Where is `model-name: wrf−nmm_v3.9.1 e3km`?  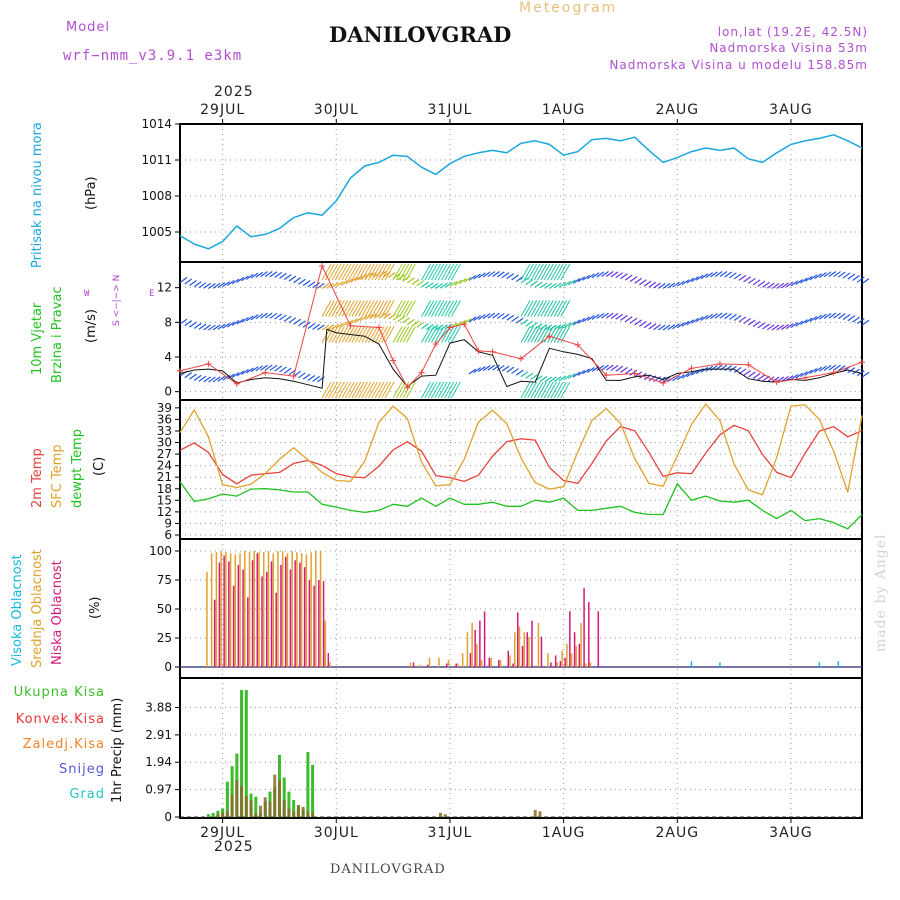 model-name: wrf−nmm_v3.9.1 e3km is located at coordinates (153, 56).